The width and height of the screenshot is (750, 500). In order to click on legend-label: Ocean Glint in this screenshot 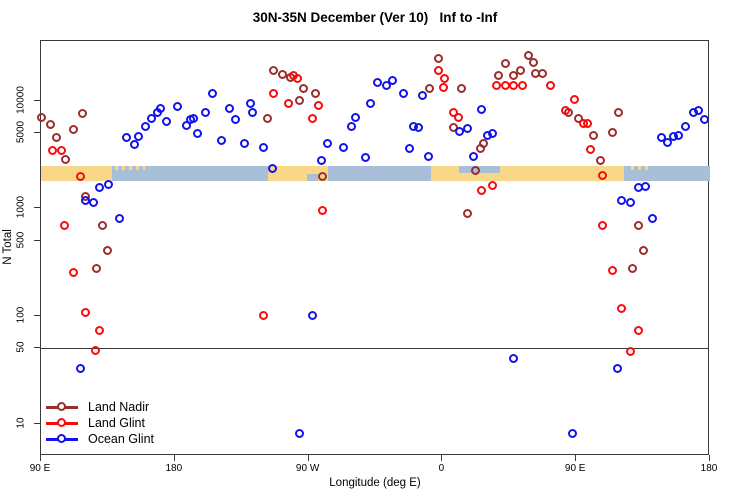, I will do `click(121, 439)`.